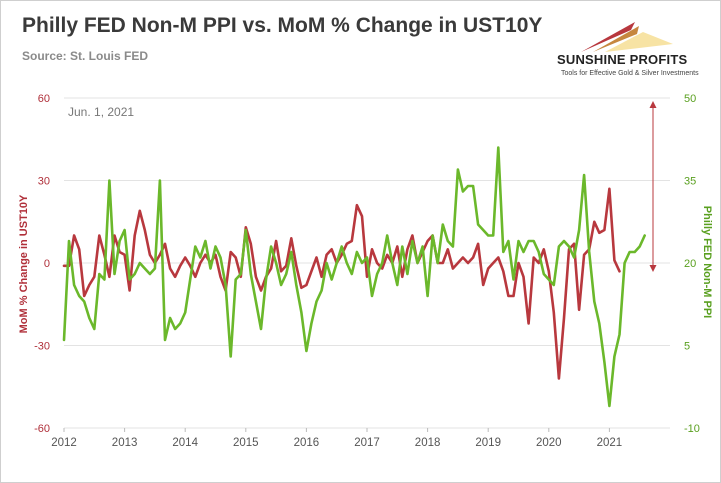 The height and width of the screenshot is (483, 721). Describe the element at coordinates (42, 347) in the screenshot. I see `left-tick-label: -30` at that location.